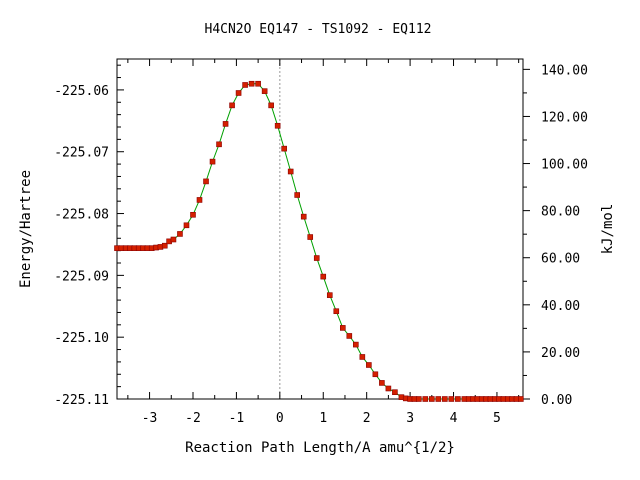 This screenshot has height=480, width=640. What do you see at coordinates (81, 400) in the screenshot?
I see `y-tick-label: -225.11` at bounding box center [81, 400].